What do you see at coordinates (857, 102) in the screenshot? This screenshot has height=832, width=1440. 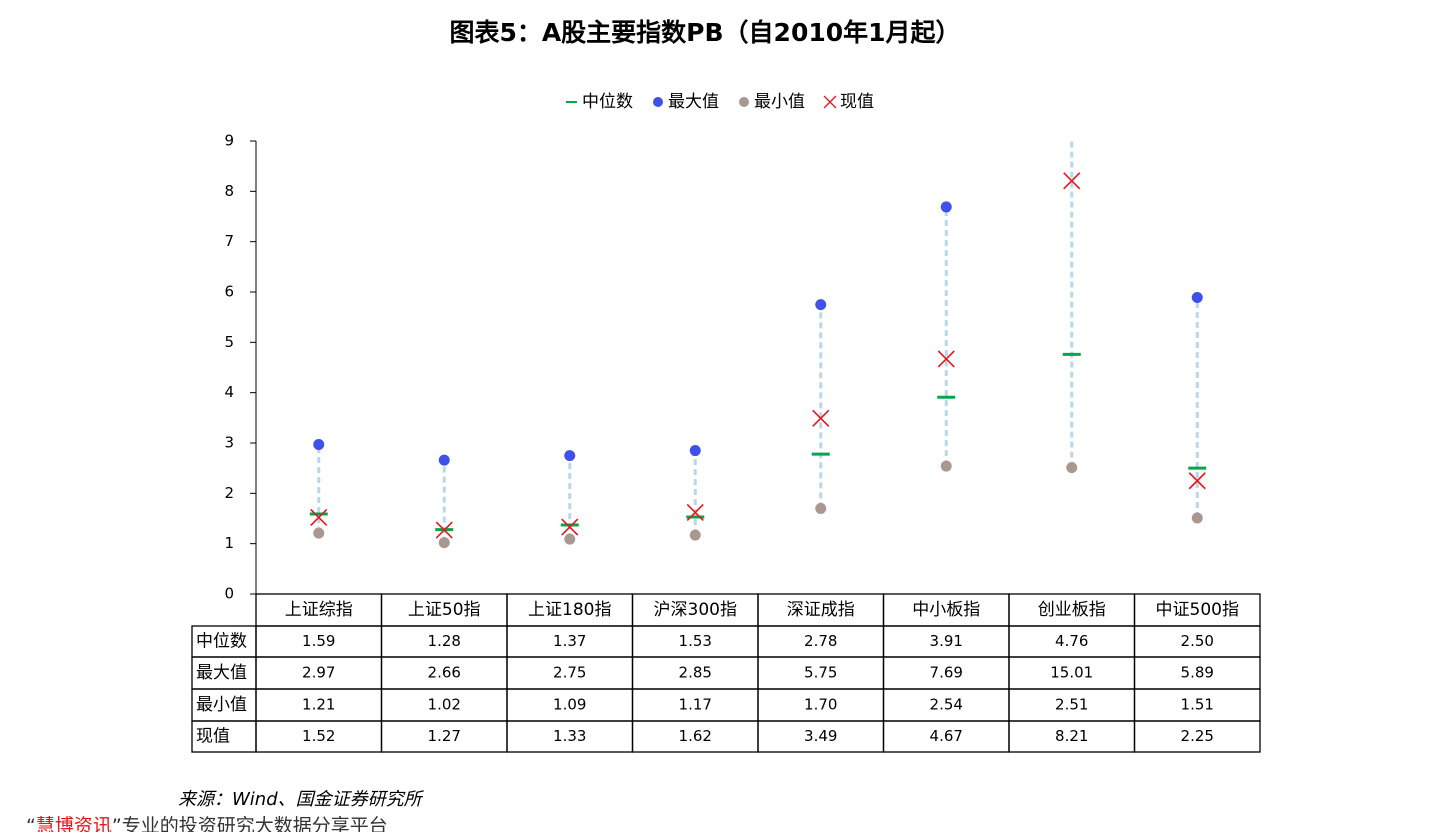 I see `legend-label: 现值` at bounding box center [857, 102].